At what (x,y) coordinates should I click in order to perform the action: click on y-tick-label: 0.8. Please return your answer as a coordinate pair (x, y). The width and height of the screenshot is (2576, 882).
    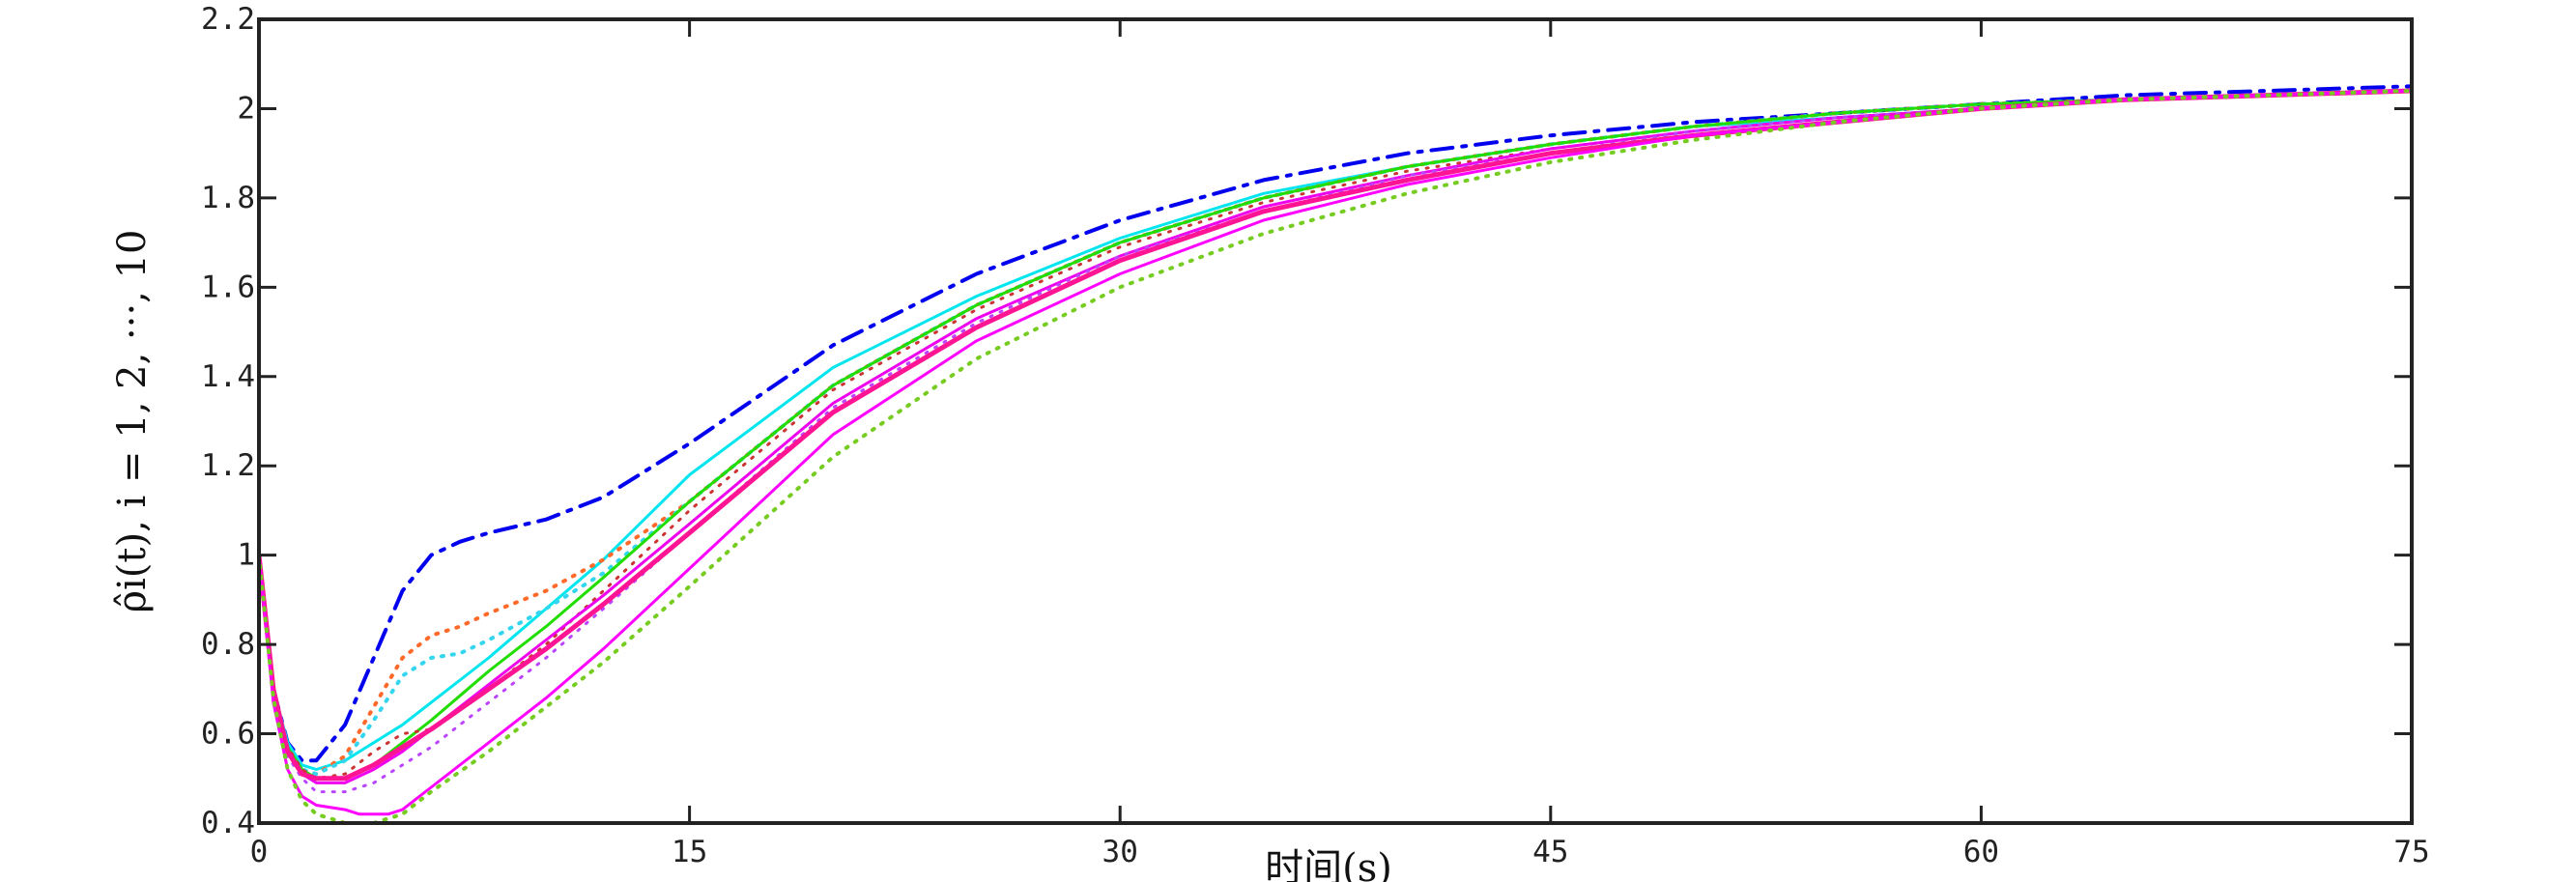
    Looking at the image, I should click on (228, 644).